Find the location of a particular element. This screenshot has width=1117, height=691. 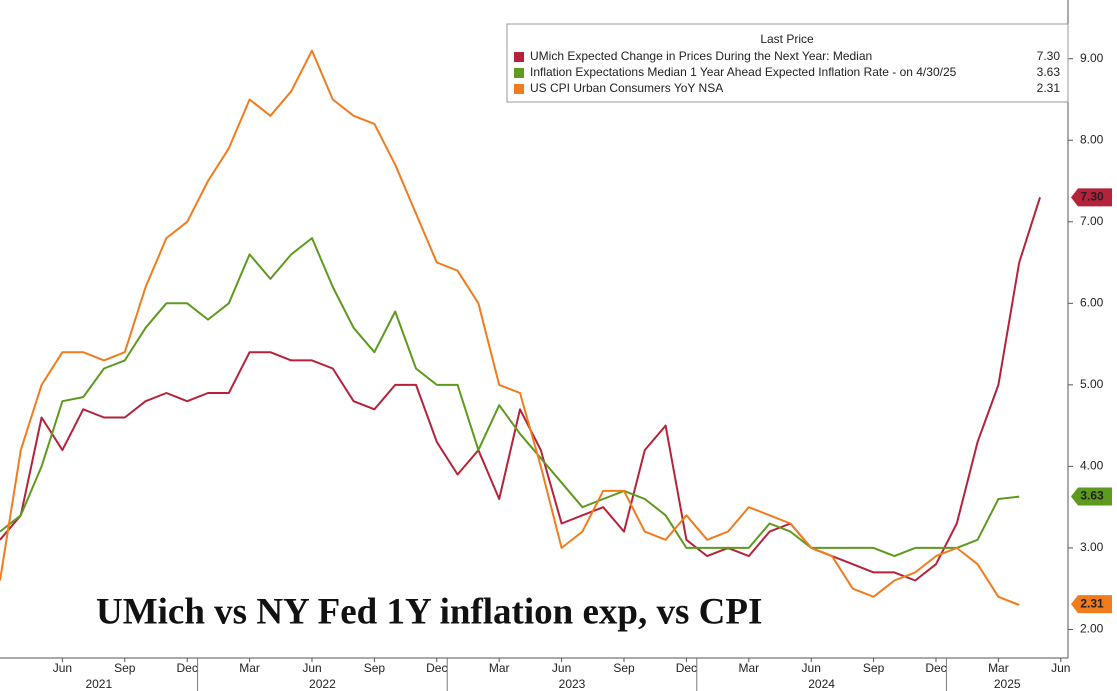

y-tick-label: 2.00 is located at coordinates (1092, 629).